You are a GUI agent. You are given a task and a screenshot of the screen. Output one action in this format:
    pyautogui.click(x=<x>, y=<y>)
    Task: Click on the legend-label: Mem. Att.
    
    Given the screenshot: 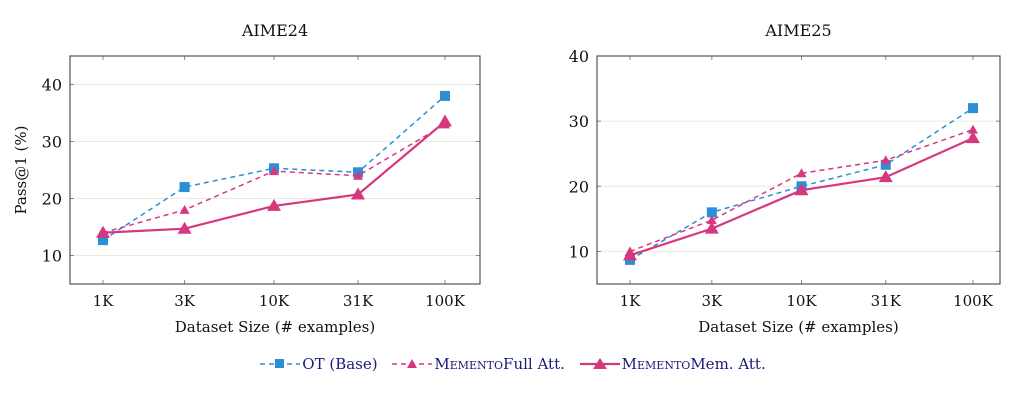 What is the action you would take?
    pyautogui.click(x=728, y=364)
    